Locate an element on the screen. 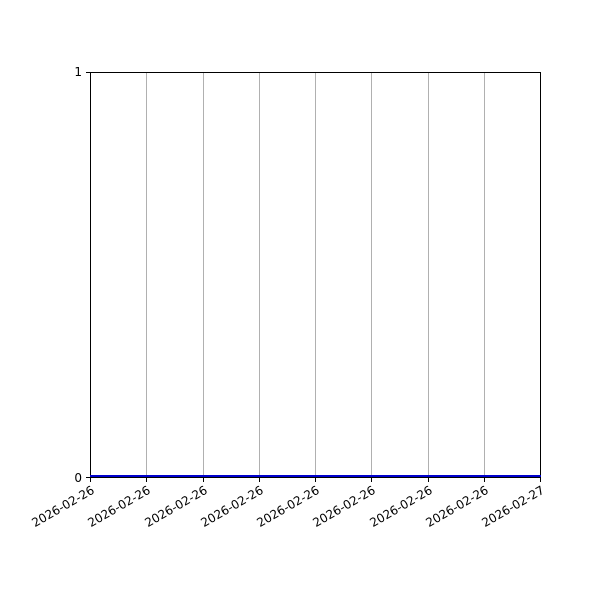 The width and height of the screenshot is (600, 600). y-tick-label-1: 1 is located at coordinates (78, 72).